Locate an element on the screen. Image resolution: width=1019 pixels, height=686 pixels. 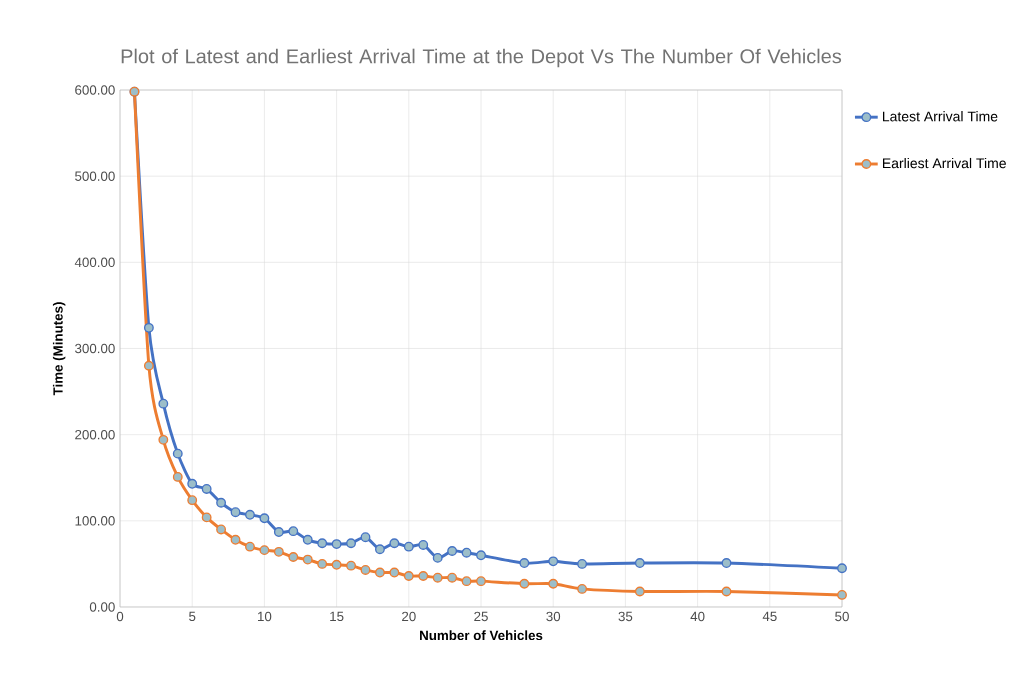
x-tick-label: 35 is located at coordinates (625, 616).